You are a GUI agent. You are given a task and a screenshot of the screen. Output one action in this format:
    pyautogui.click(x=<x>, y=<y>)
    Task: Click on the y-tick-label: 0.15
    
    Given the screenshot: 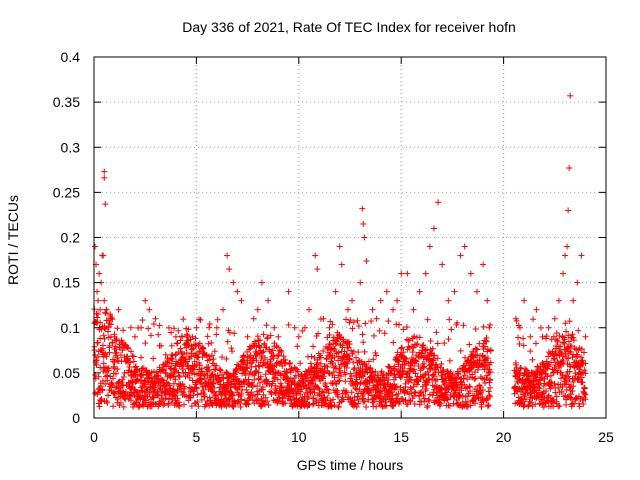 What is the action you would take?
    pyautogui.click(x=66, y=283)
    